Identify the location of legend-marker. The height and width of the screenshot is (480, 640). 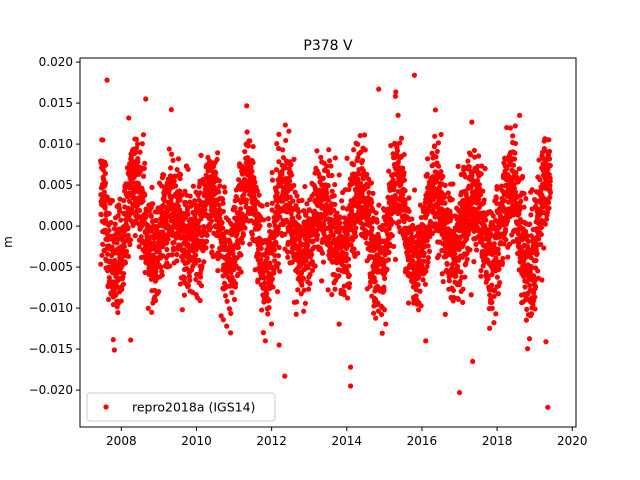
(106, 407).